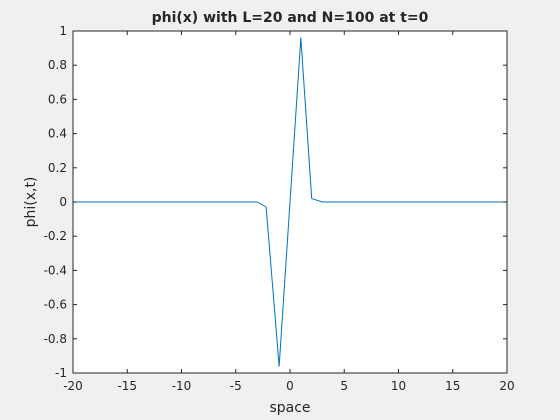 Image resolution: width=560 pixels, height=420 pixels. I want to click on y-tick-label: -0.2, so click(55, 236).